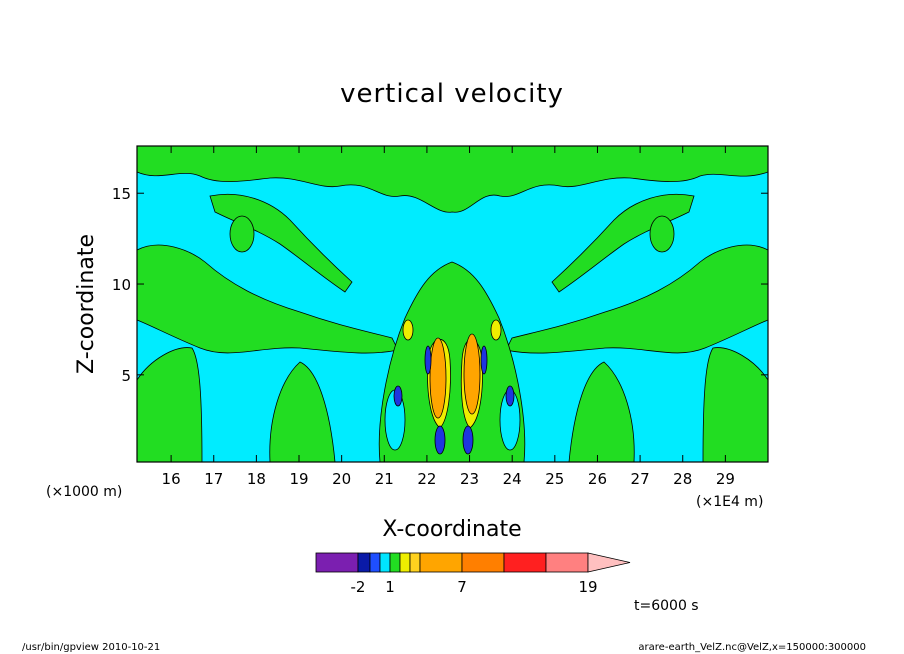 The width and height of the screenshot is (904, 654). Describe the element at coordinates (725, 479) in the screenshot. I see `x-tick-label: 29` at that location.